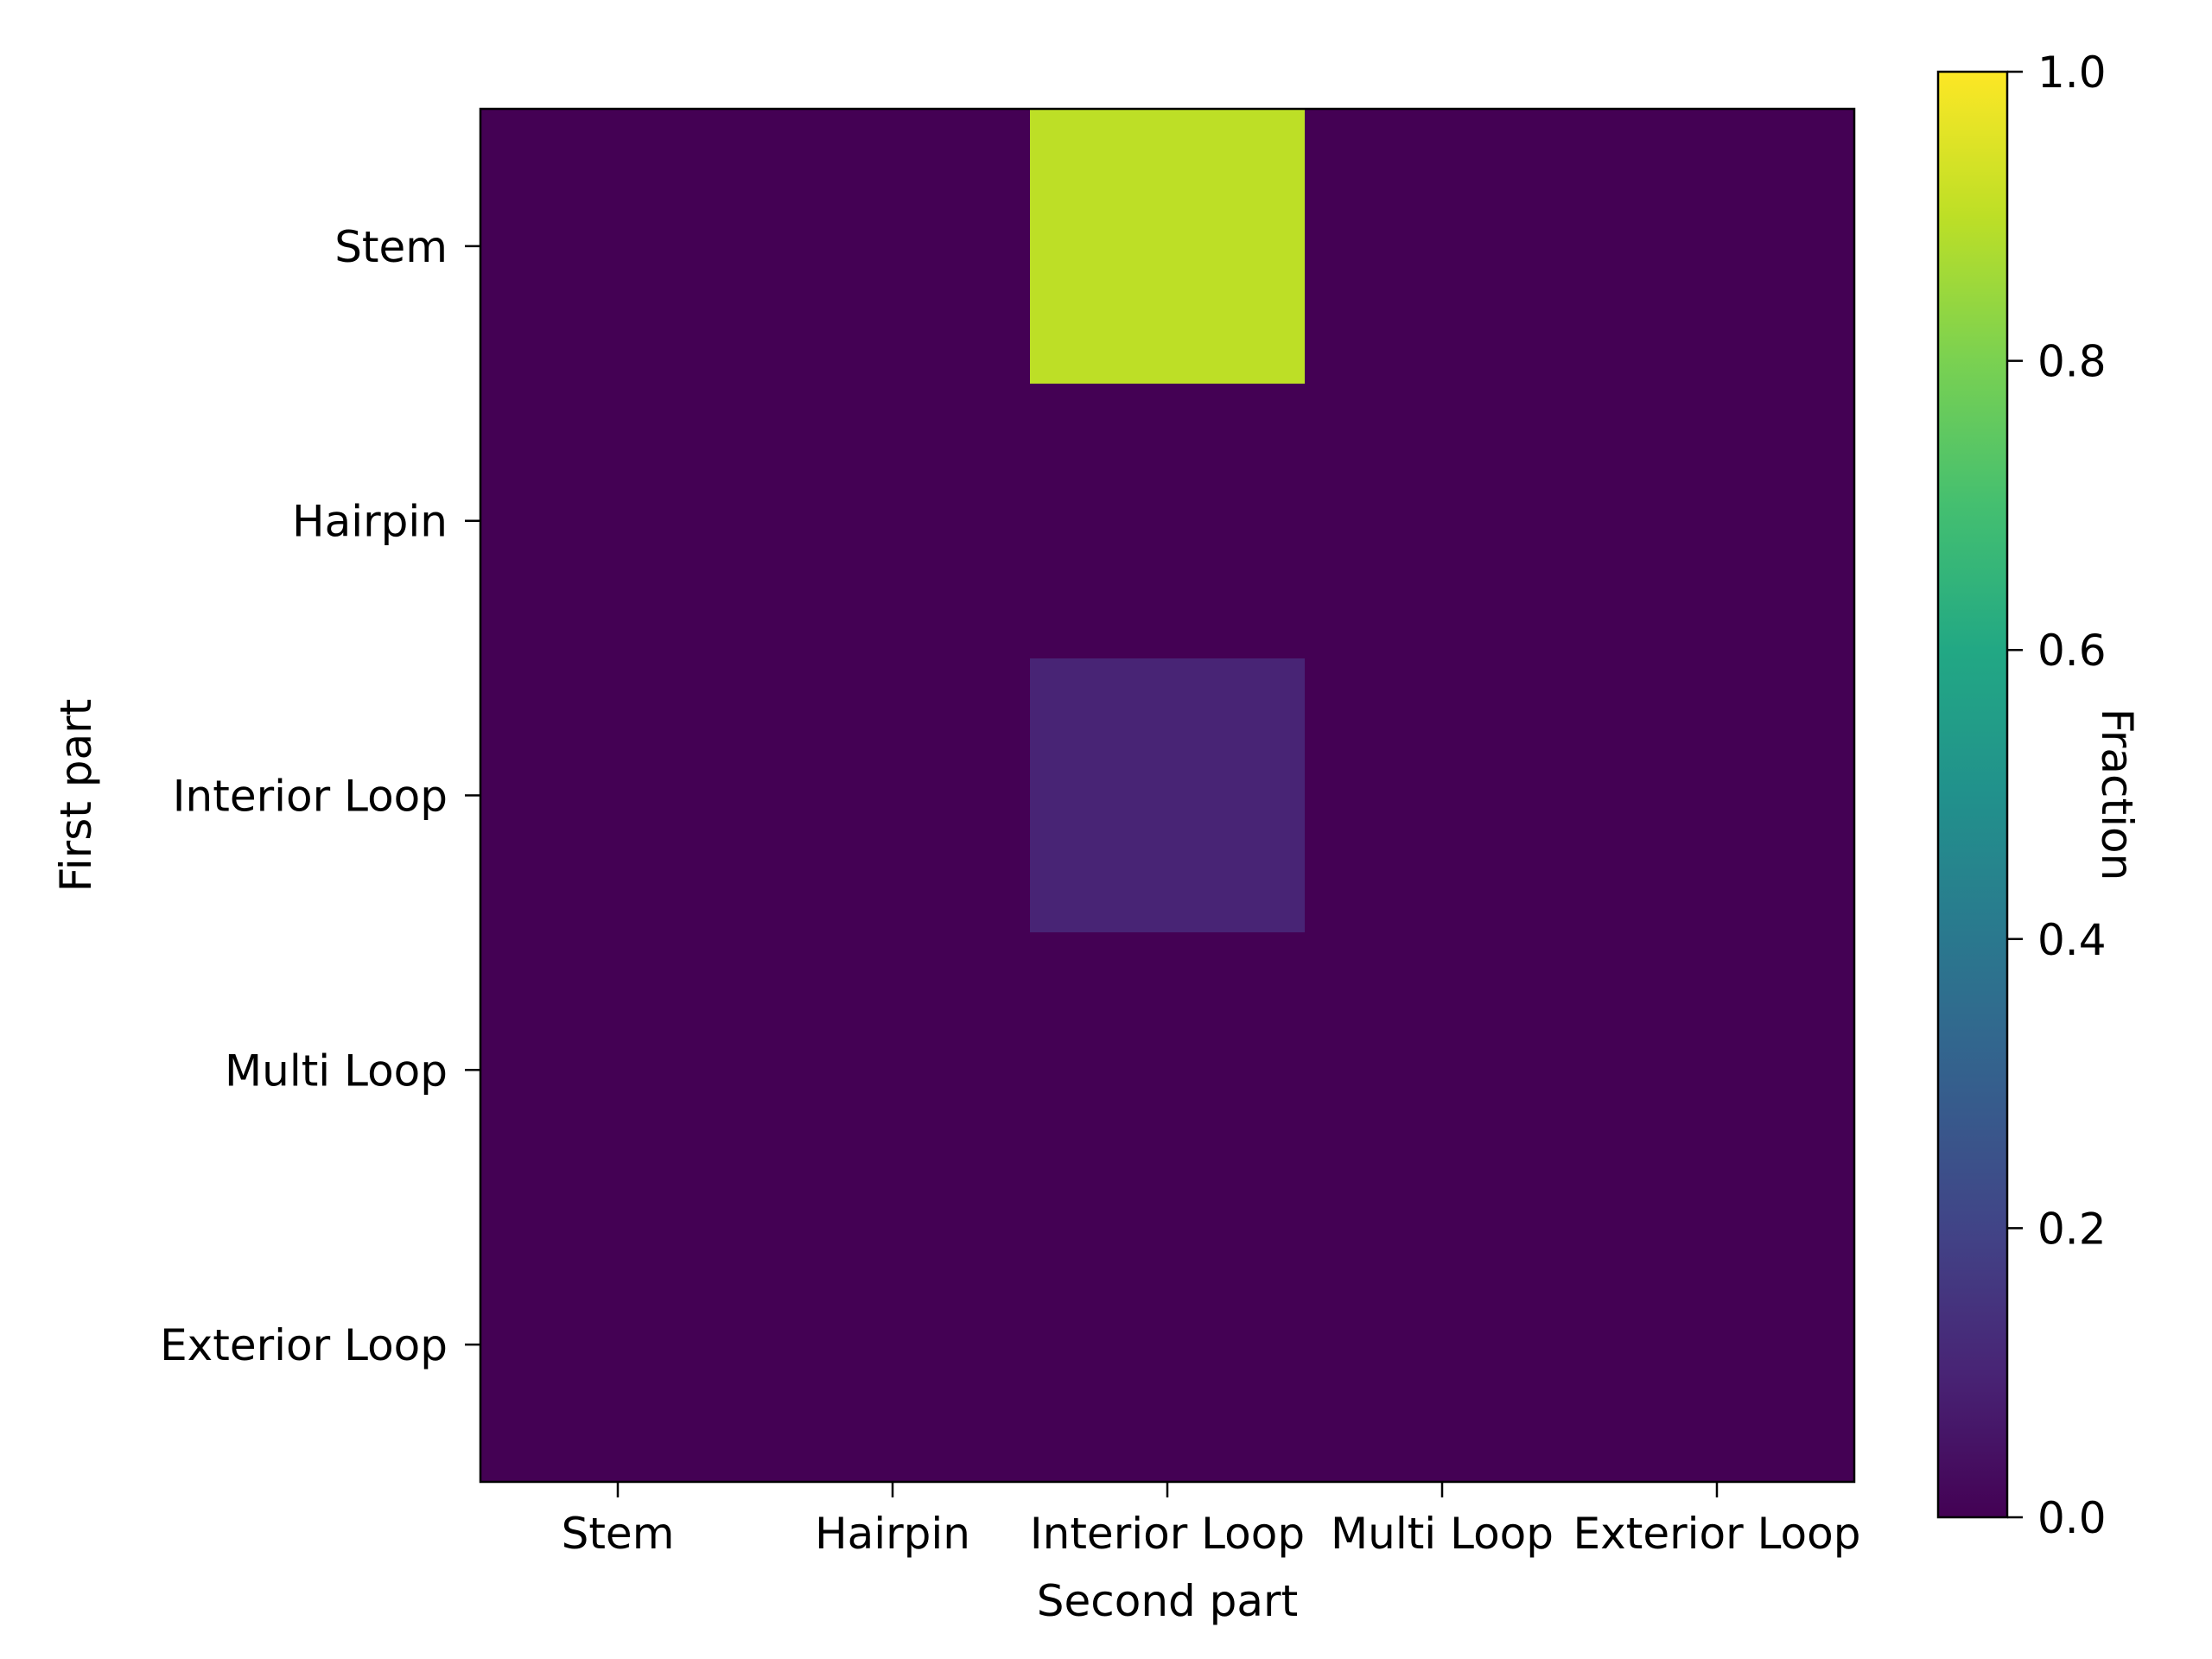 The image size is (2212, 1659). Describe the element at coordinates (2072, 73) in the screenshot. I see `colorbar-tick-label: 1.0` at that location.